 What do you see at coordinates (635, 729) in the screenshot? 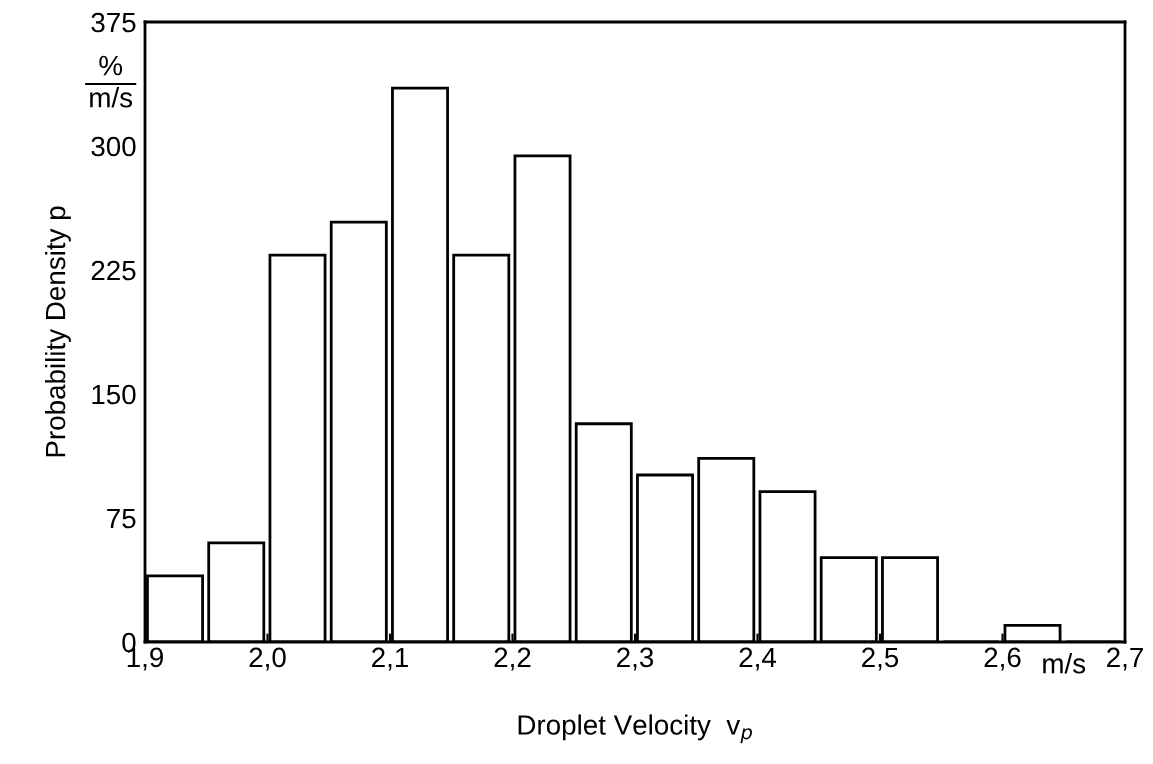
I see `x-axis-title: Droplet Velocity v$_{p}$` at bounding box center [635, 729].